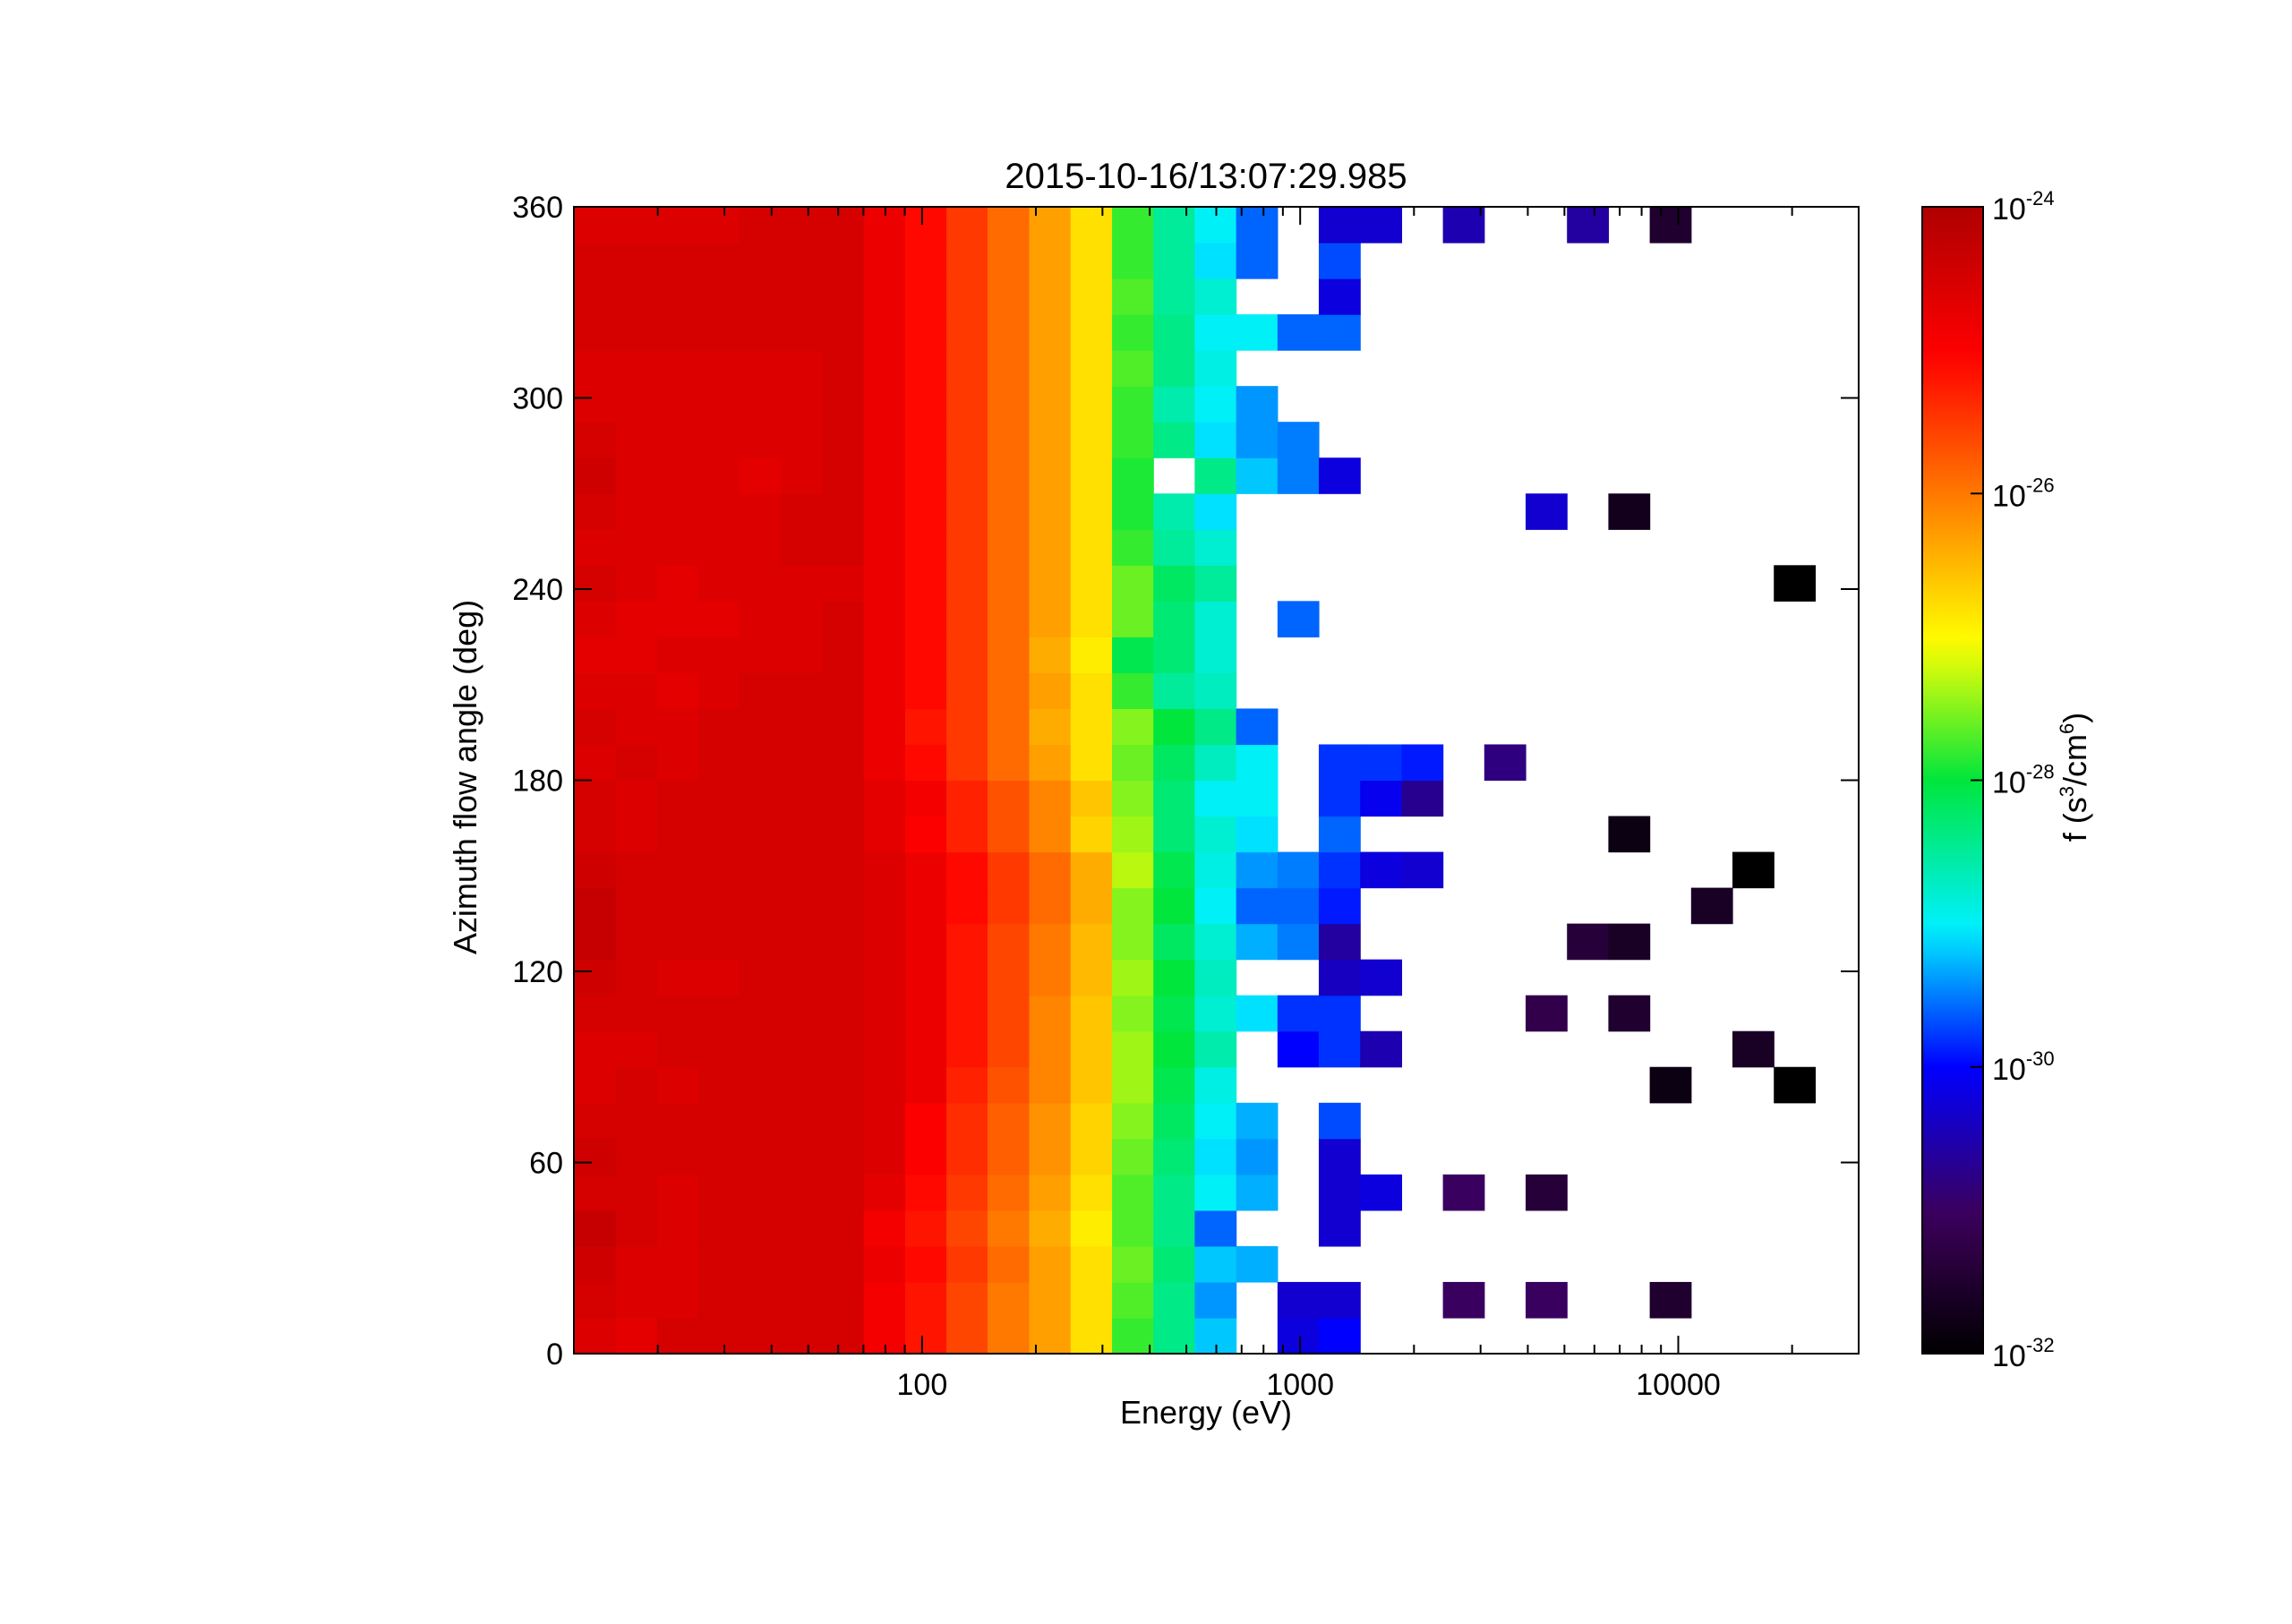 The height and width of the screenshot is (1624, 2292). What do you see at coordinates (2067, 791) in the screenshot?
I see `colorbar-title-exp1: 3` at bounding box center [2067, 791].